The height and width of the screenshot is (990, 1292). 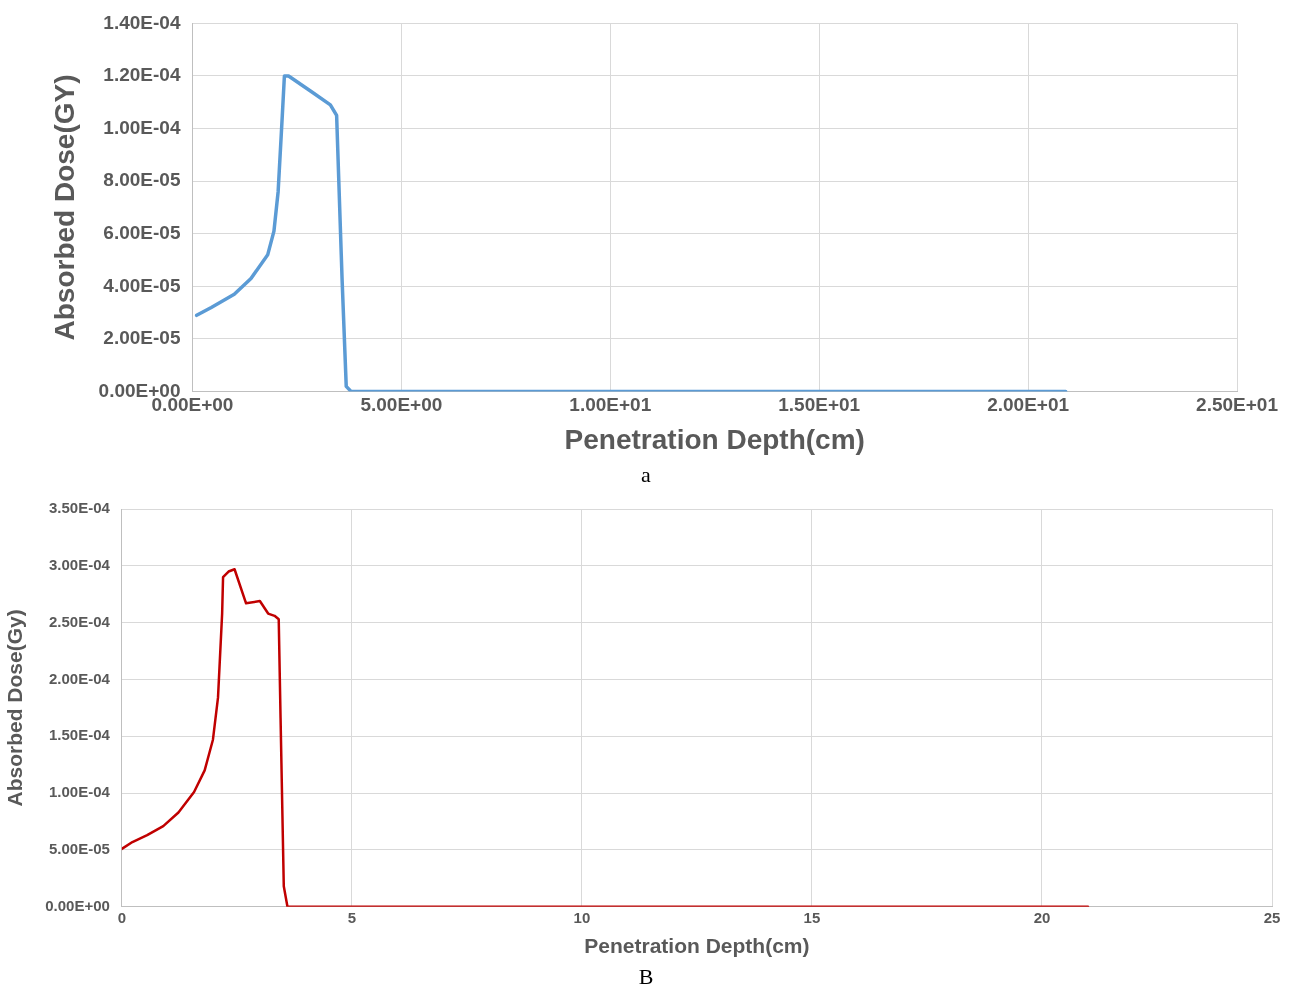 I want to click on y-tick-label: 3.50E-04, so click(x=79, y=508).